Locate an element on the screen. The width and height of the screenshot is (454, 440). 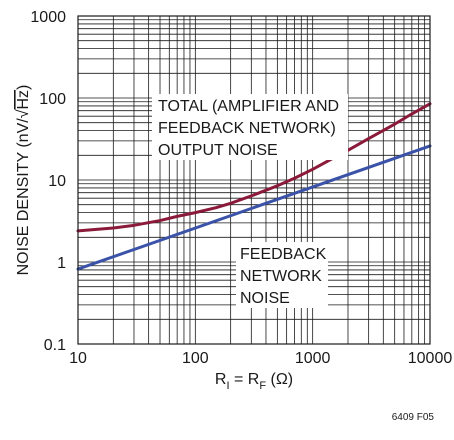
figure-id: 6409 F05 is located at coordinates (413, 417).